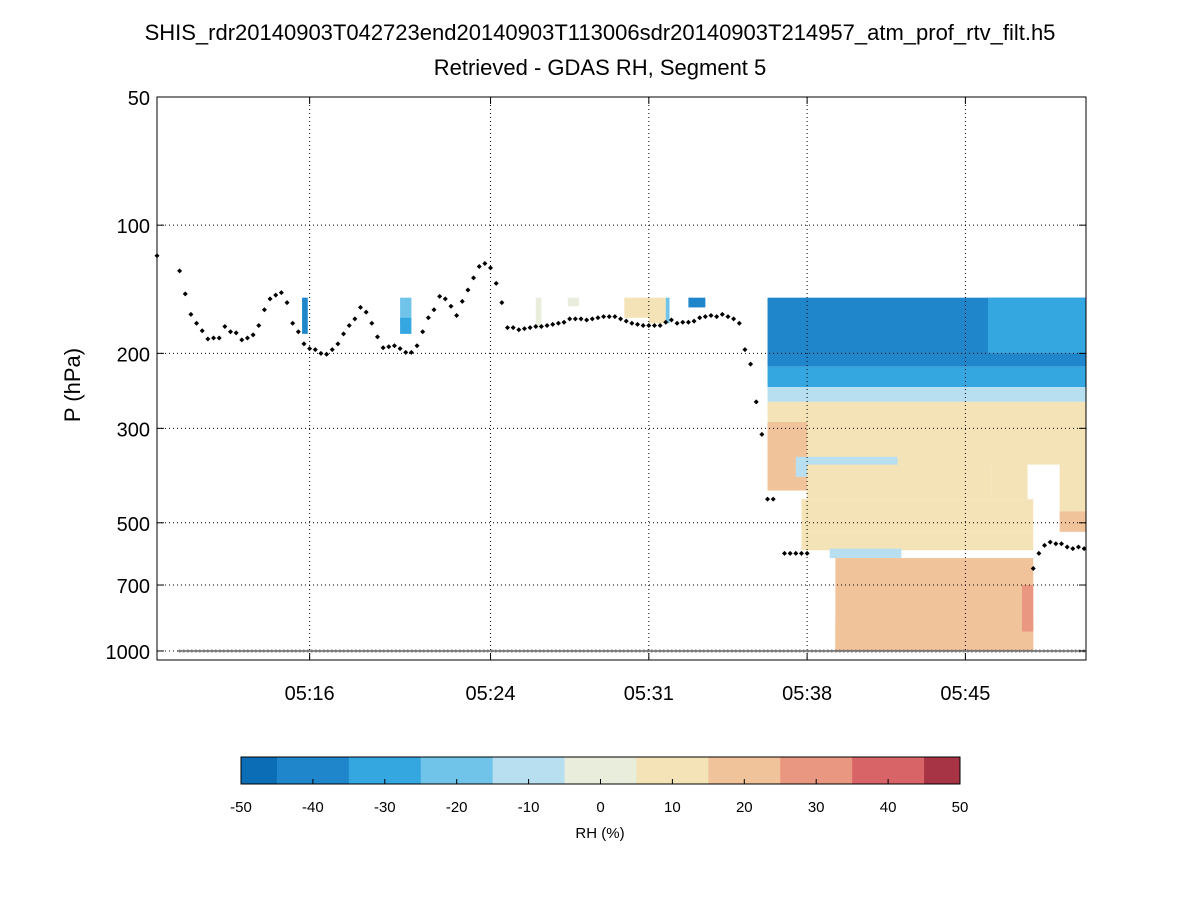 This screenshot has height=900, width=1200. Describe the element at coordinates (672, 807) in the screenshot. I see `colorbar-tick-label: 10` at that location.